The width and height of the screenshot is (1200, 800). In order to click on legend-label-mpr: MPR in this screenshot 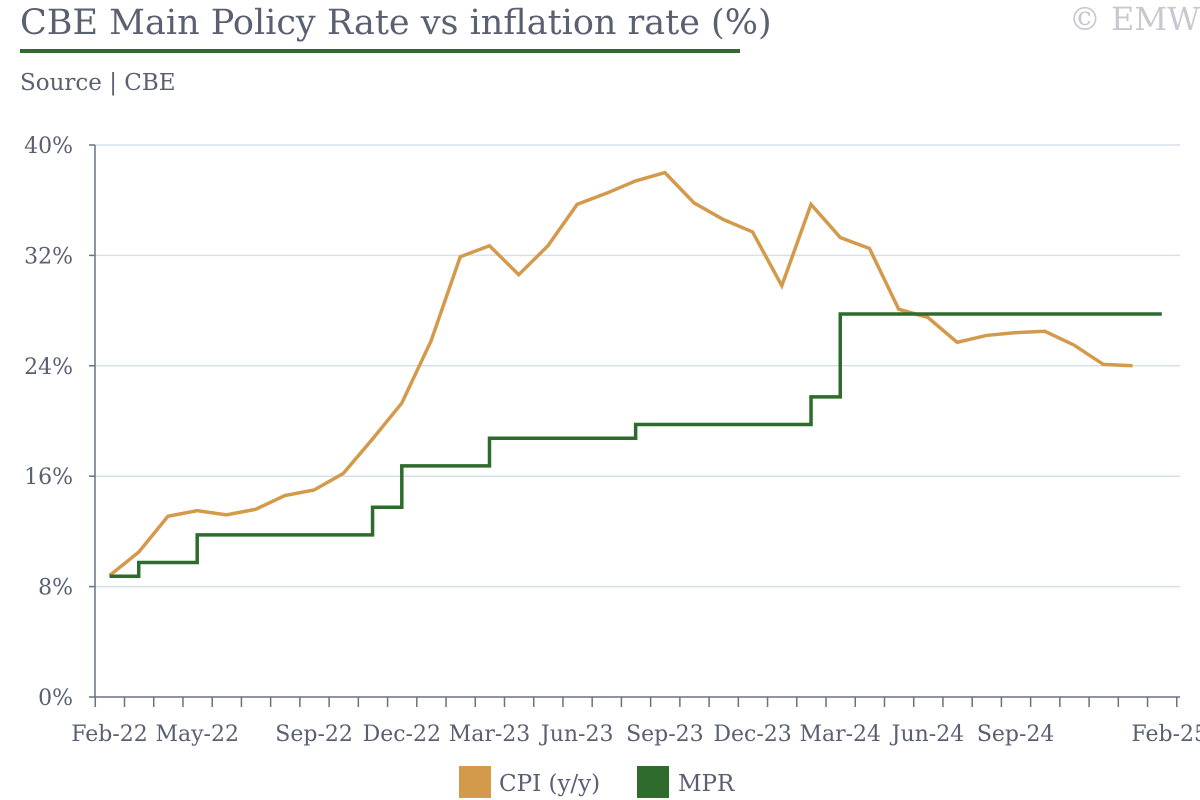, I will do `click(706, 784)`.